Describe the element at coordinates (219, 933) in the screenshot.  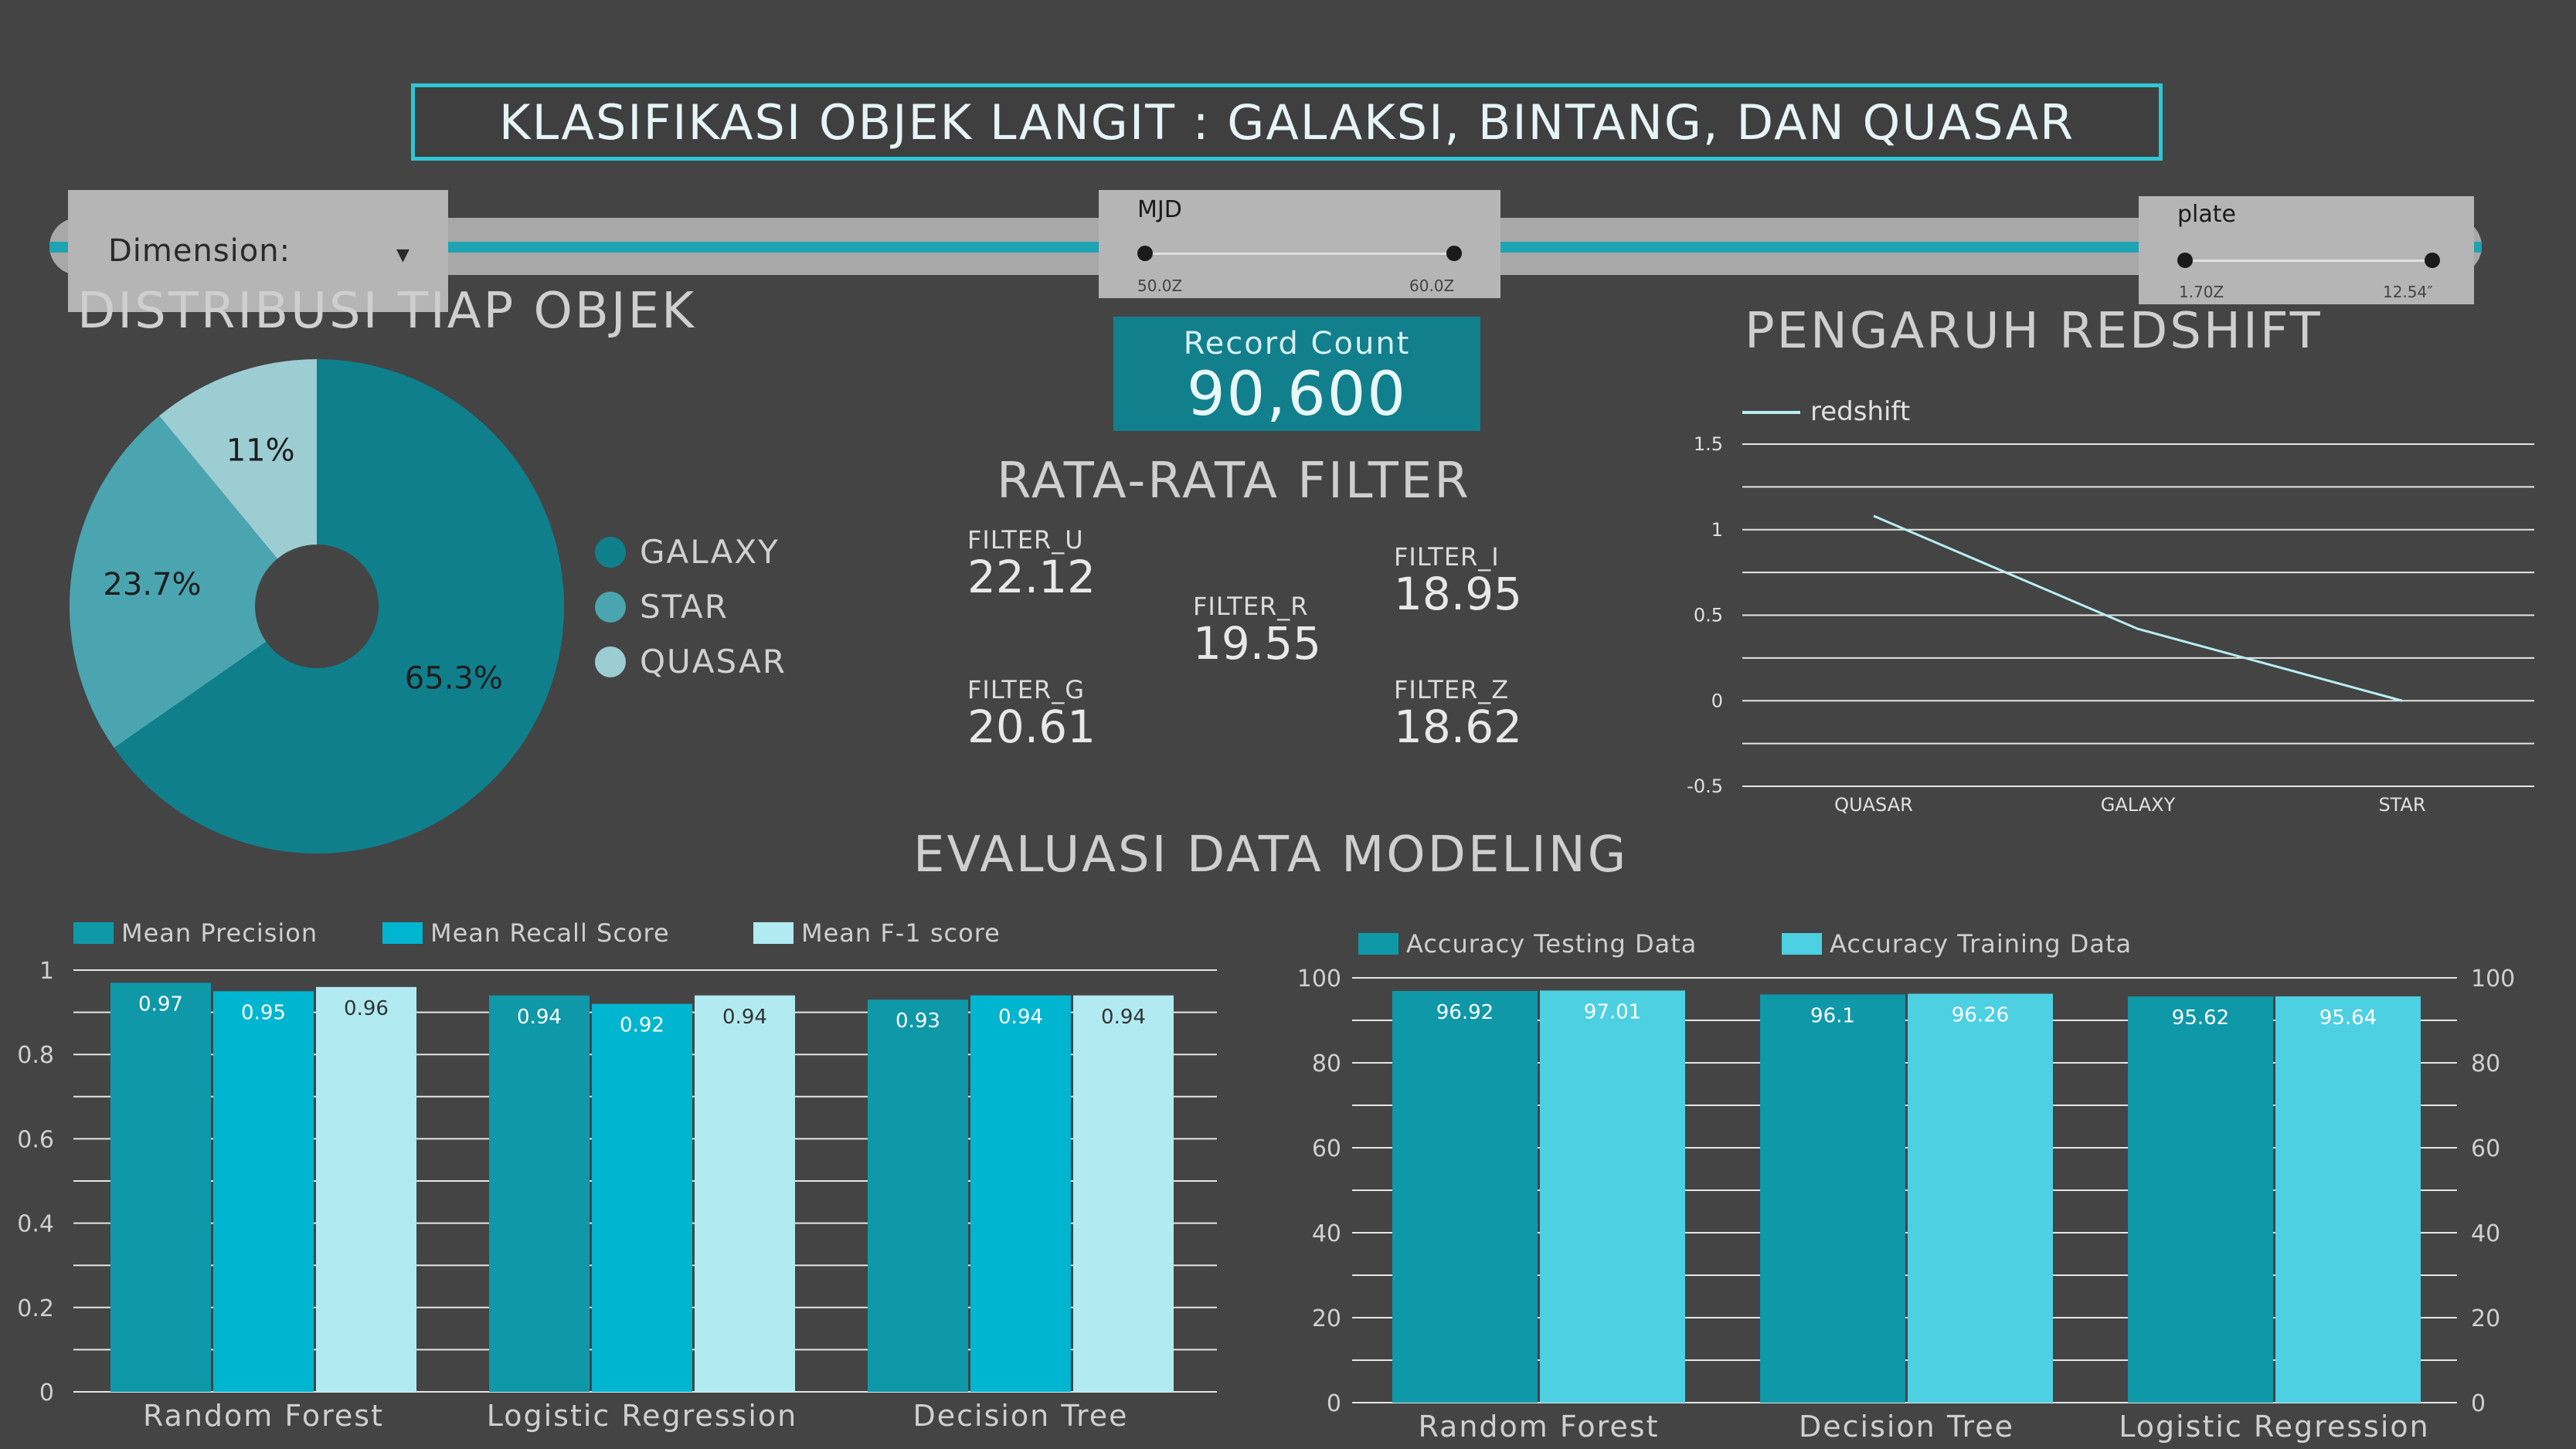
I see `bar-legend-label: Mean Precision` at that location.